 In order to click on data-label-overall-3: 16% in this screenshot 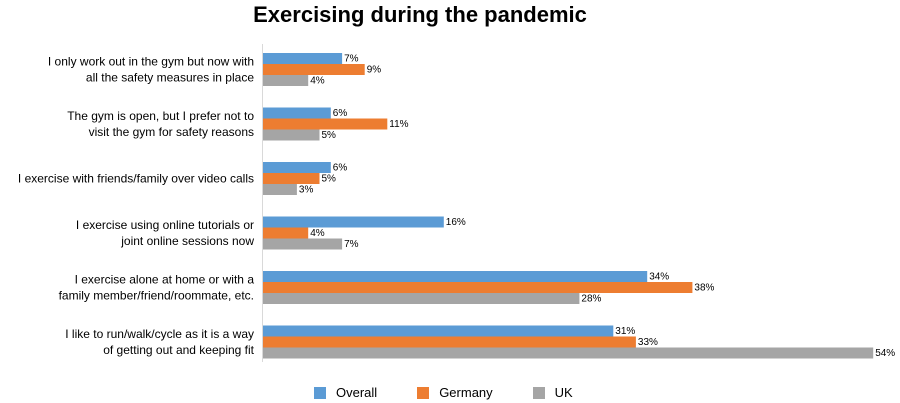, I will do `click(456, 222)`.